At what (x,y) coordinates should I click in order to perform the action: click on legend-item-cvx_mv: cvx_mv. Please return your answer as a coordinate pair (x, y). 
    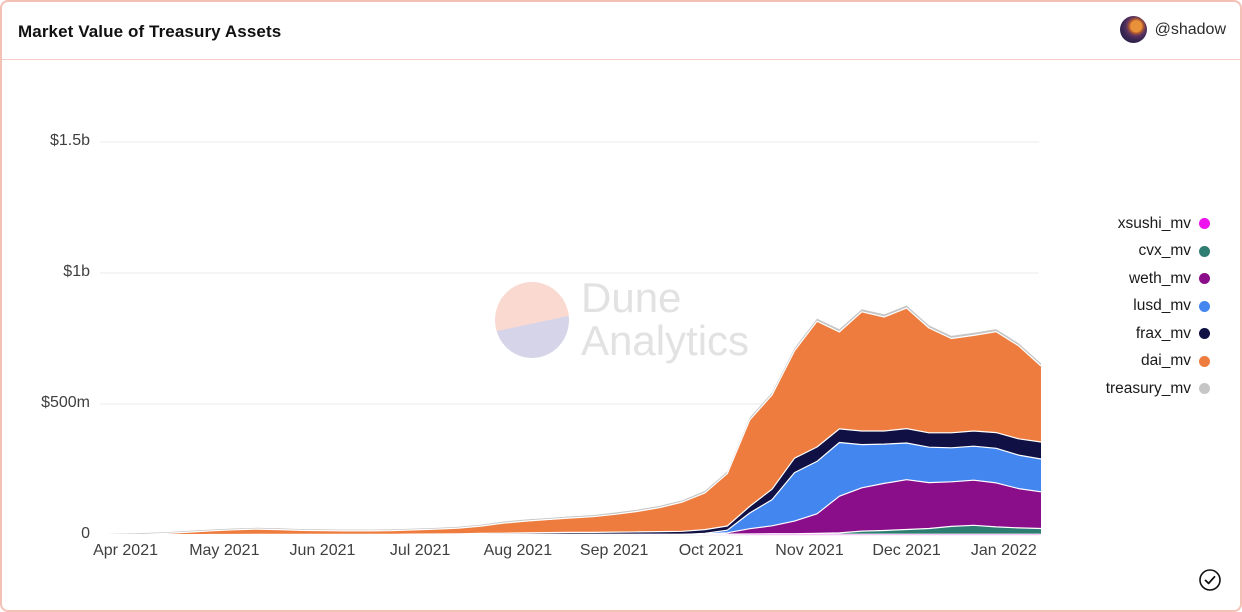
    Looking at the image, I should click on (1158, 252).